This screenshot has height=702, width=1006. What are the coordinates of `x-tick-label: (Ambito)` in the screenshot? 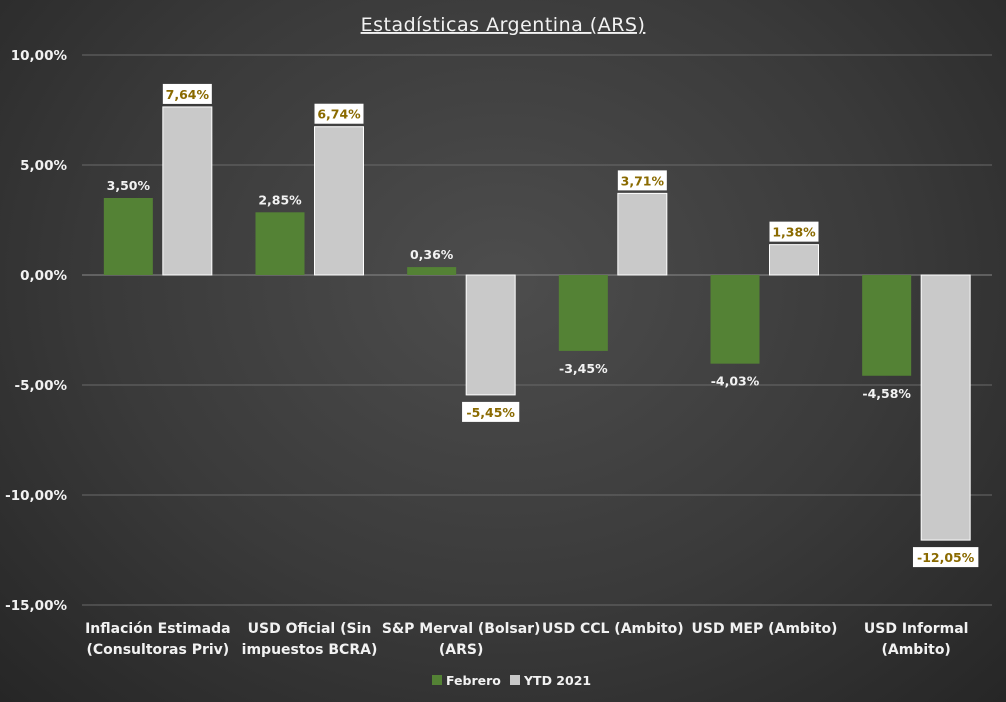 It's located at (915, 650).